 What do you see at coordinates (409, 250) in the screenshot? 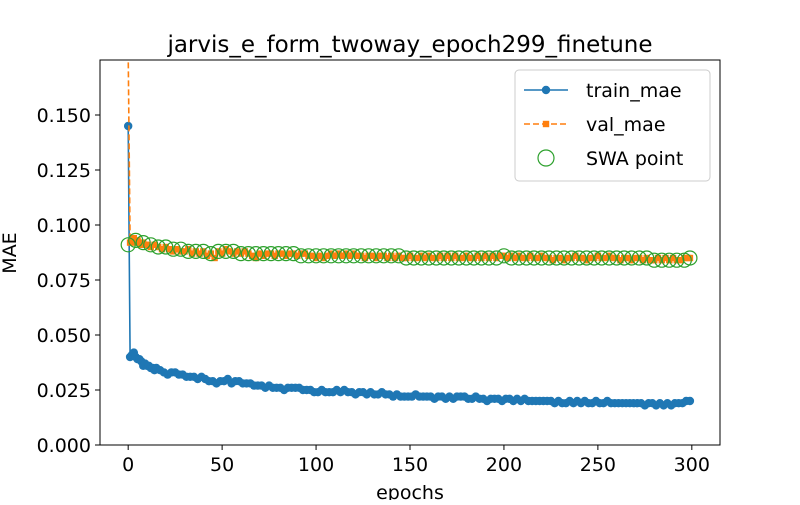
I see `series-swa-point` at bounding box center [409, 250].